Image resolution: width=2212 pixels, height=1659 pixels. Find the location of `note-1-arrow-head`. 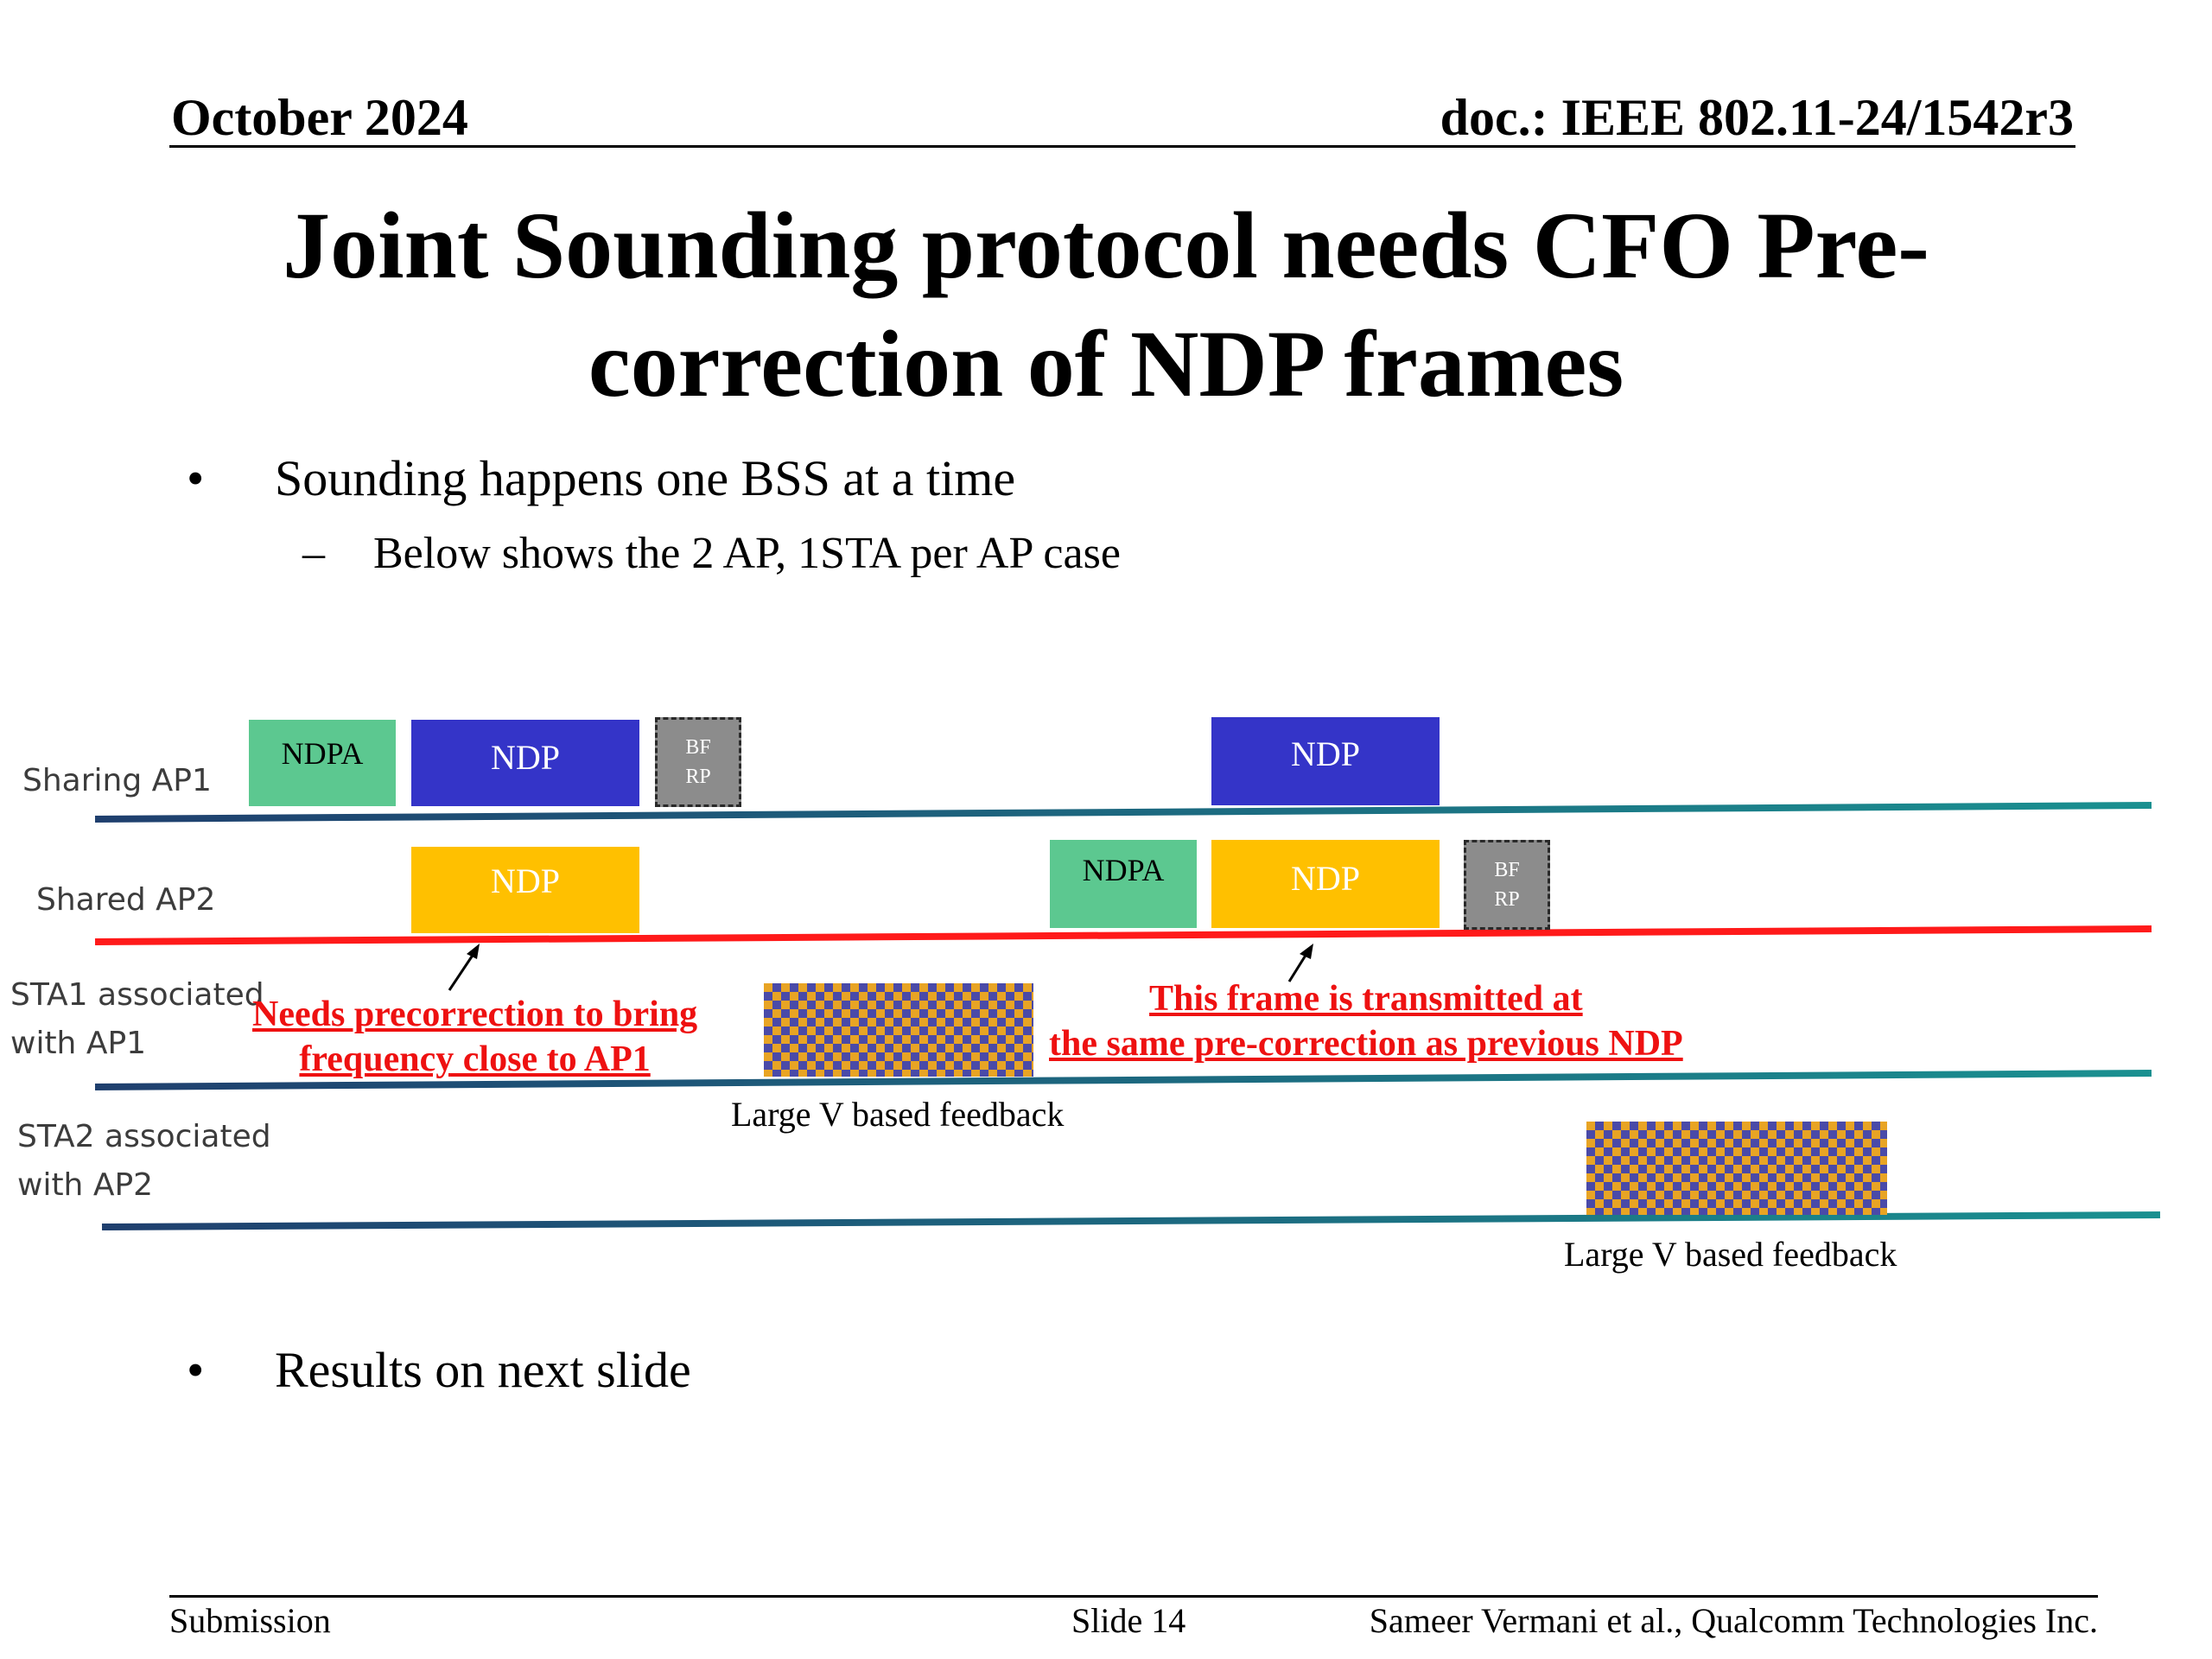

note-1-arrow-head is located at coordinates (473, 951).